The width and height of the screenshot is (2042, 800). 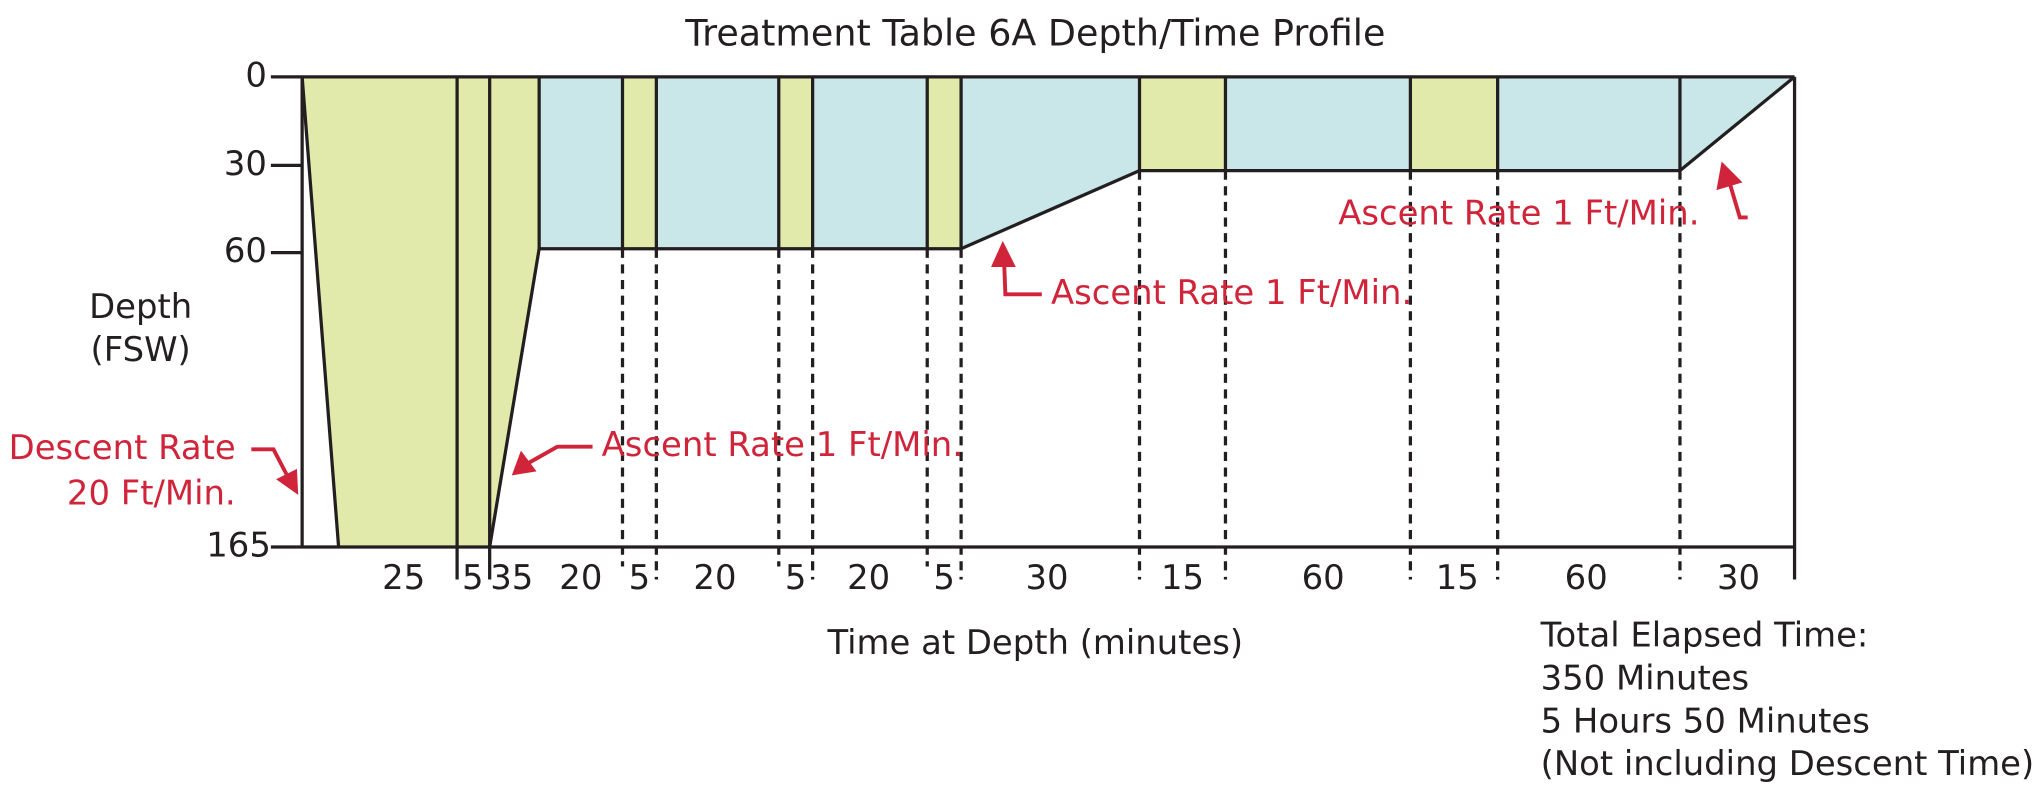 I want to click on y-tick-label: 30, so click(x=245, y=163).